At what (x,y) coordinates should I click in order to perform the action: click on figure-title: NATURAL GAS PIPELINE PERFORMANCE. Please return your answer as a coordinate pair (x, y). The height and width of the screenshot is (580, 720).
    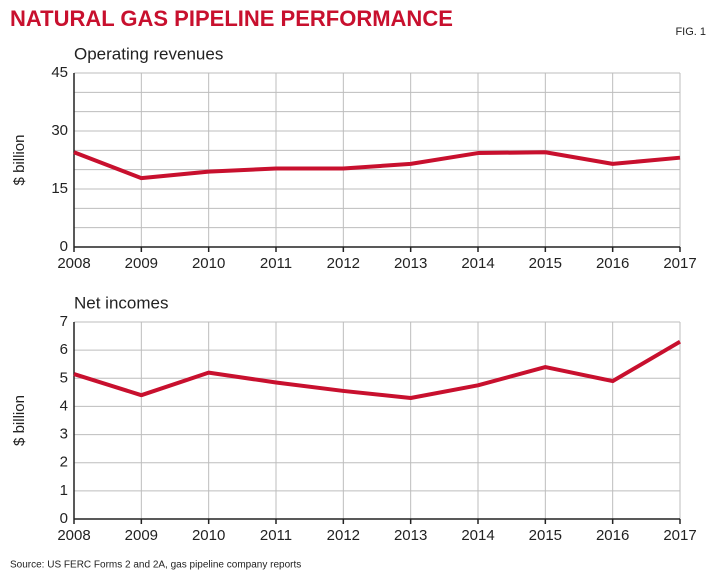
    Looking at the image, I should click on (231, 18).